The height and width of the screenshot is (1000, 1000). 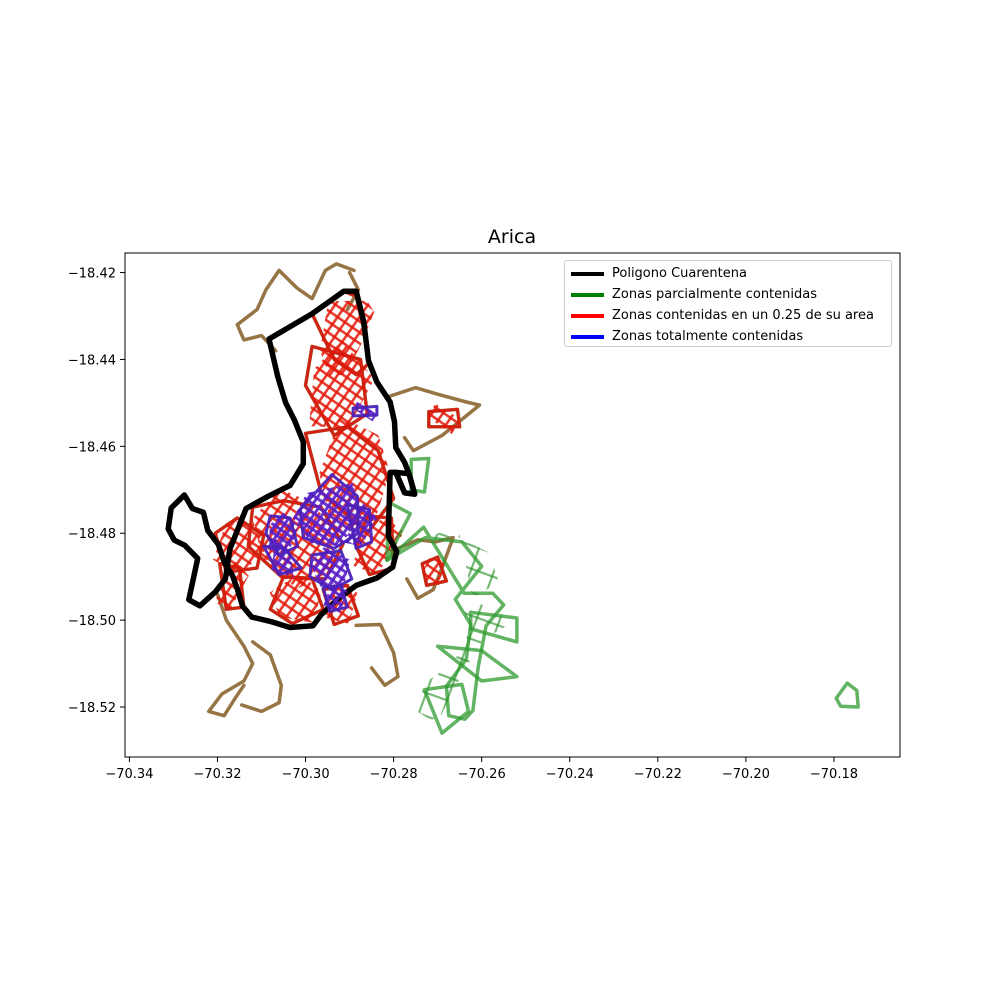 I want to click on x-tick-label: −70.26, so click(x=482, y=774).